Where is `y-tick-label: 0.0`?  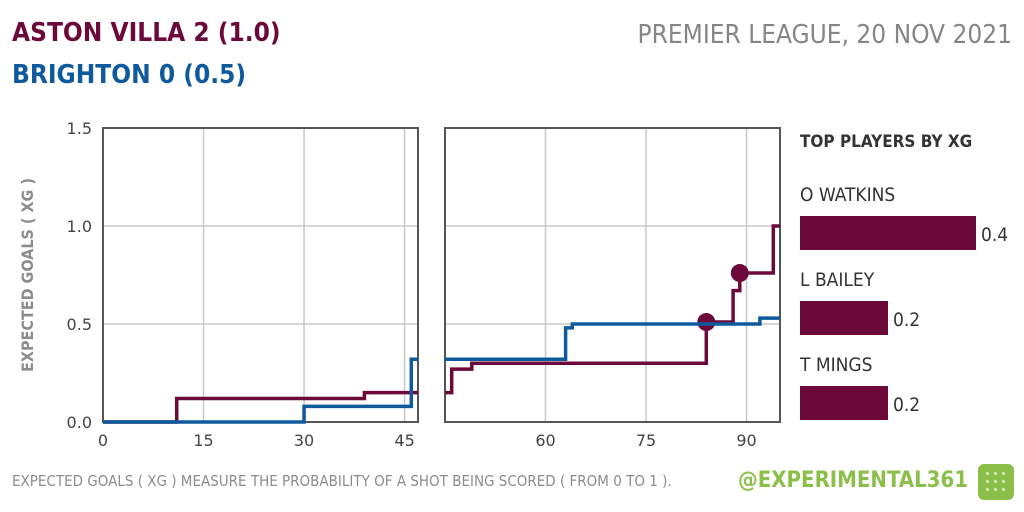
y-tick-label: 0.0 is located at coordinates (79, 422).